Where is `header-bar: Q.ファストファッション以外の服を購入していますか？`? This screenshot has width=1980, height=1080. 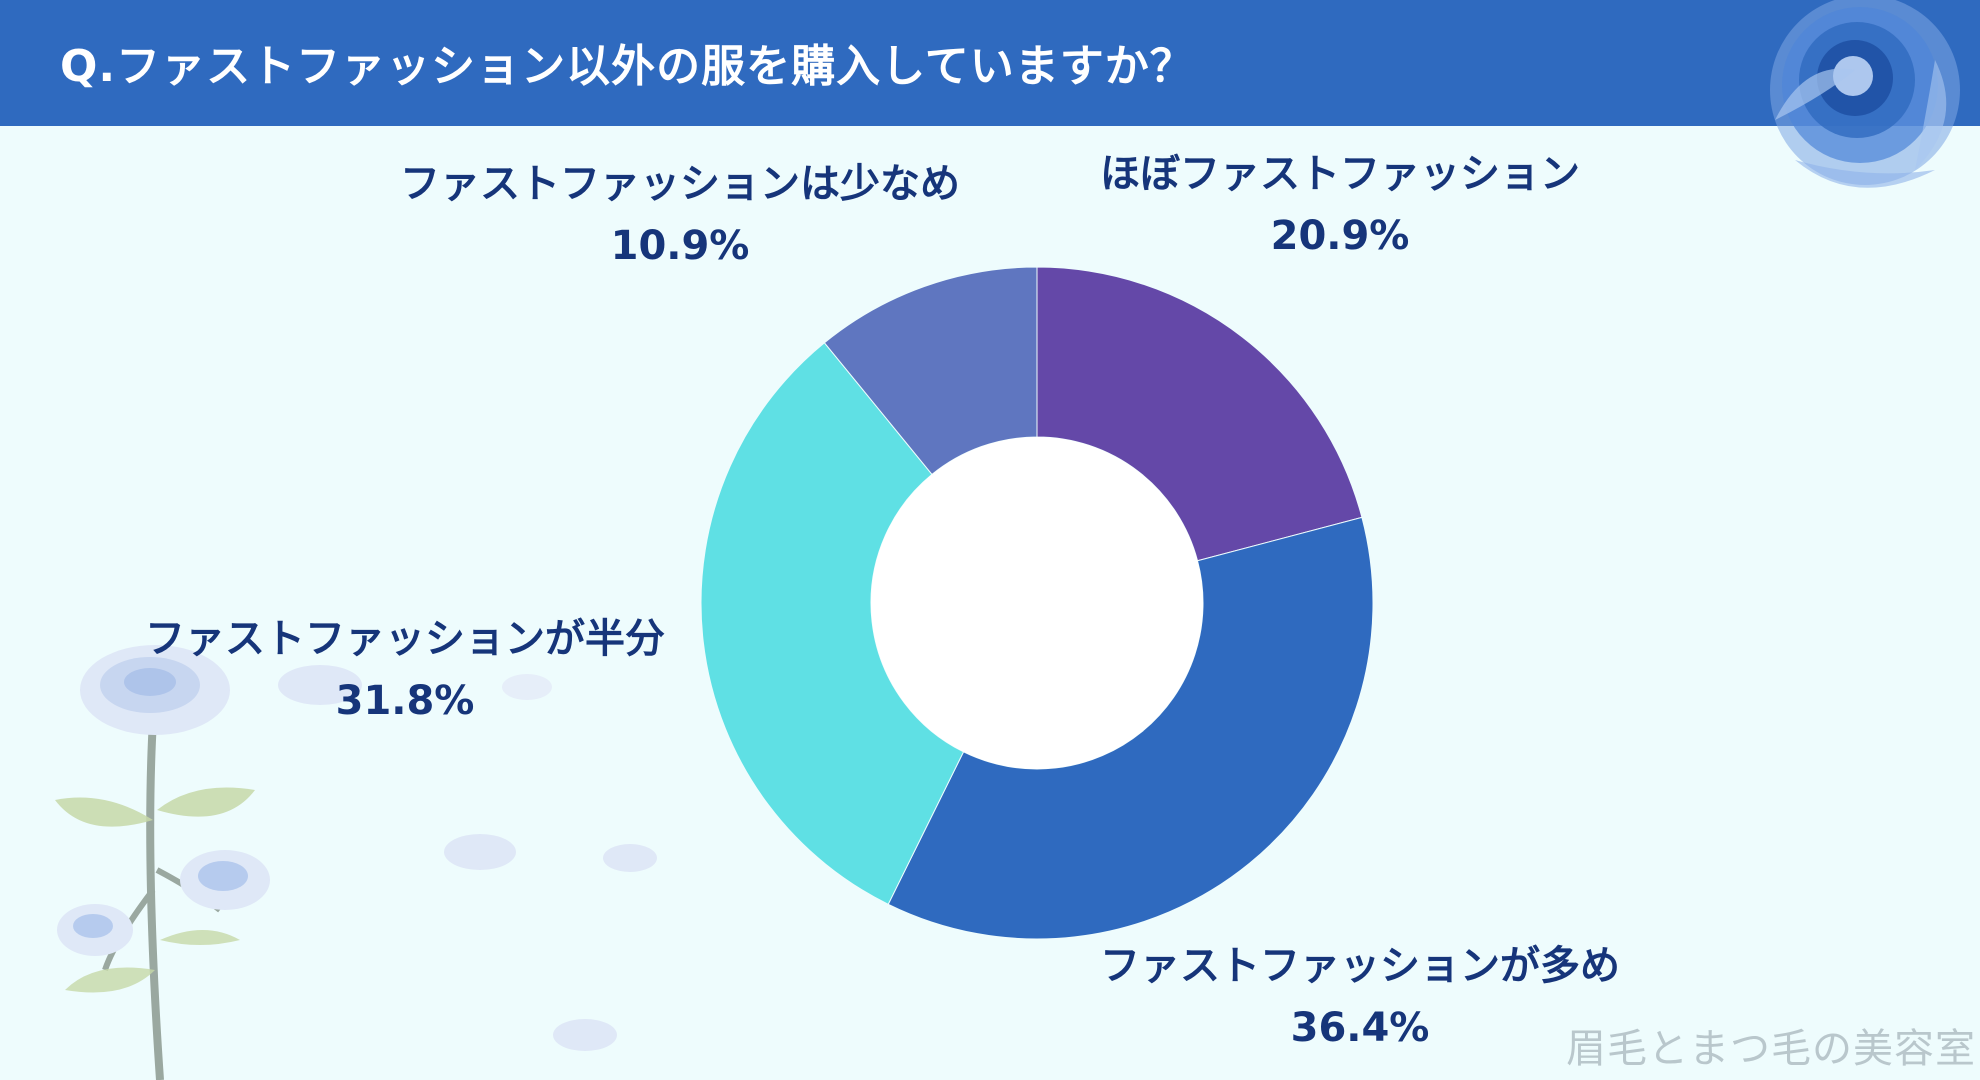
header-bar: Q.ファストファッション以外の服を購入していますか？ is located at coordinates (990, 63).